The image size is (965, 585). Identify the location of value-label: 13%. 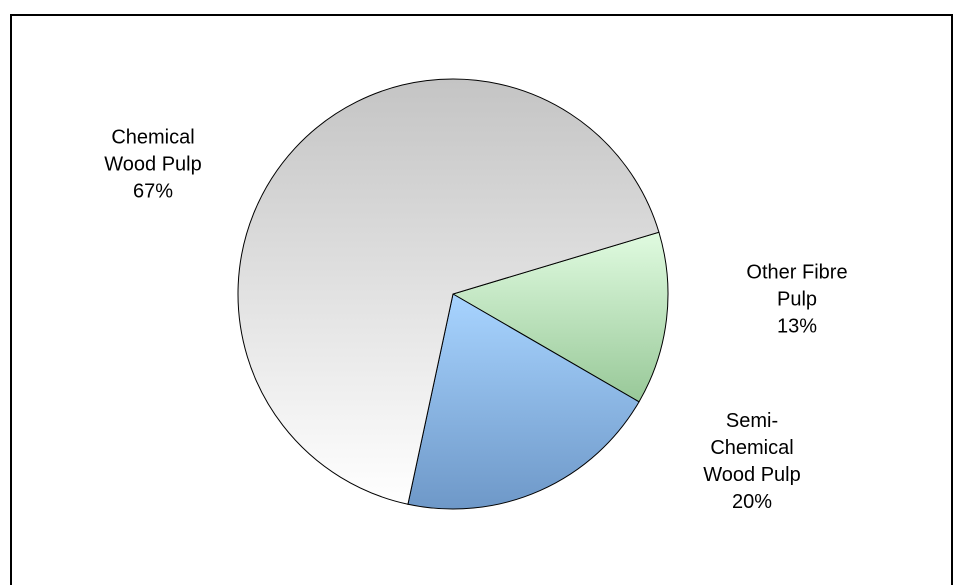
(797, 326).